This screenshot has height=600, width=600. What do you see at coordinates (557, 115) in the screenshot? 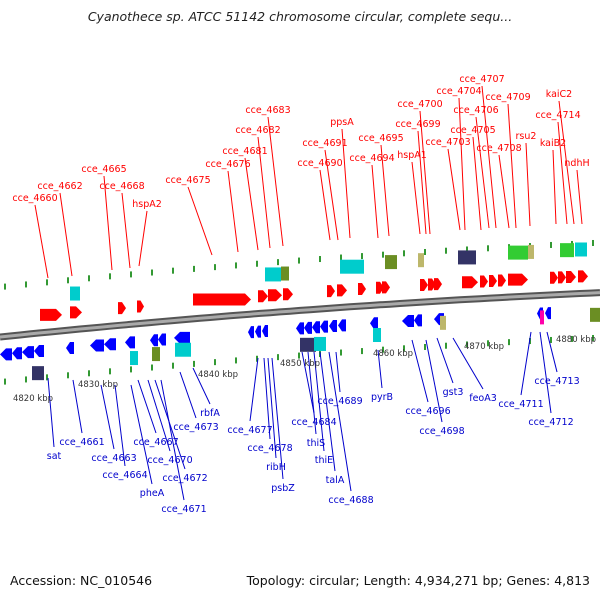
I see `gene-label-cce_4714: cce_4714` at bounding box center [557, 115].